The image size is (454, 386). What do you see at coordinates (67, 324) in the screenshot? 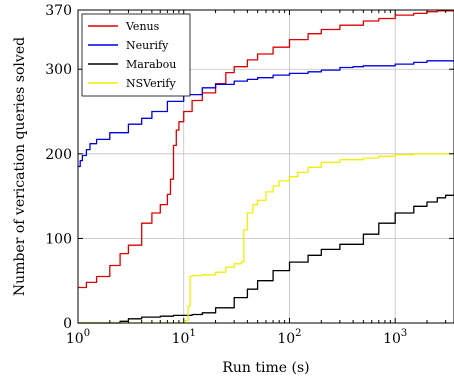
I see `y-tick-label: 0` at bounding box center [67, 324].